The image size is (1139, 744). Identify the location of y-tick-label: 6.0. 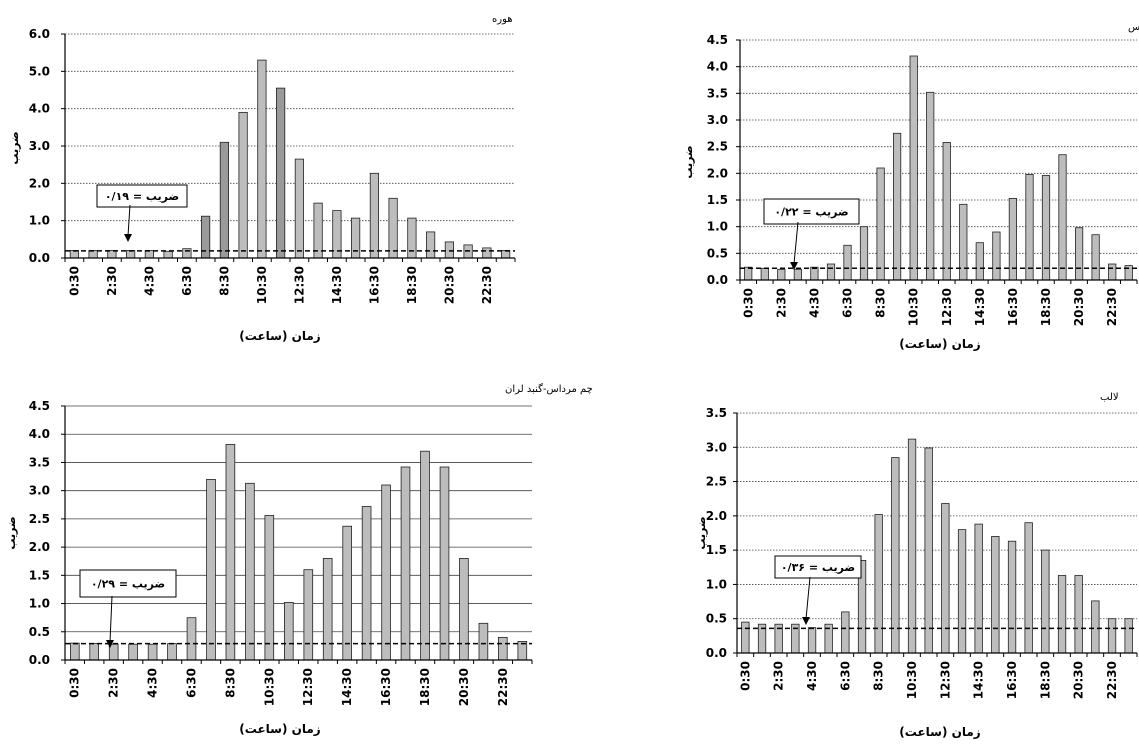
(39, 34).